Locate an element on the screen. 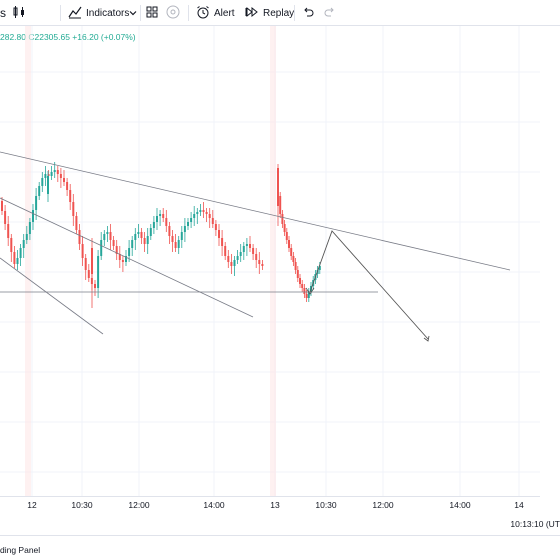 The height and width of the screenshot is (560, 560). layout-grid-icon is located at coordinates (152, 13).